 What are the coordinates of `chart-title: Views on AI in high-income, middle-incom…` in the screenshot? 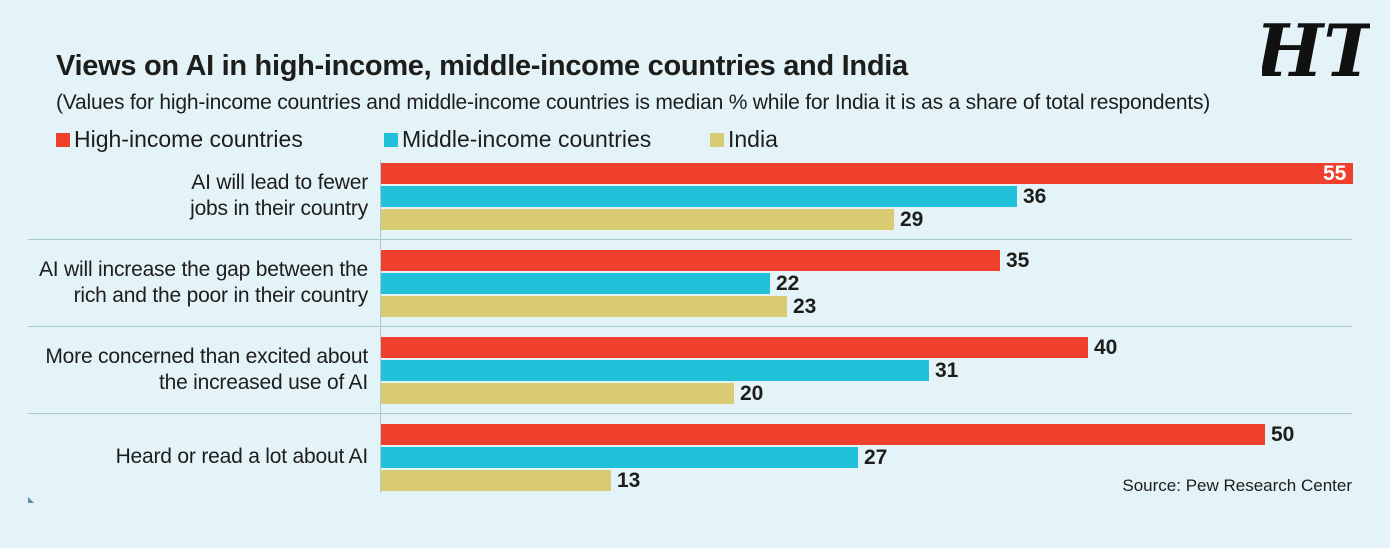 It's located at (482, 66).